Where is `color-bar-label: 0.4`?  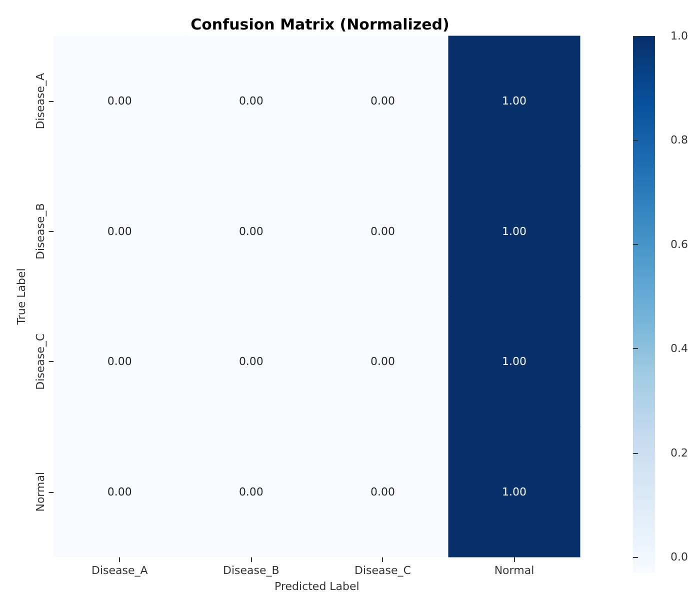 color-bar-label: 0.4 is located at coordinates (679, 349).